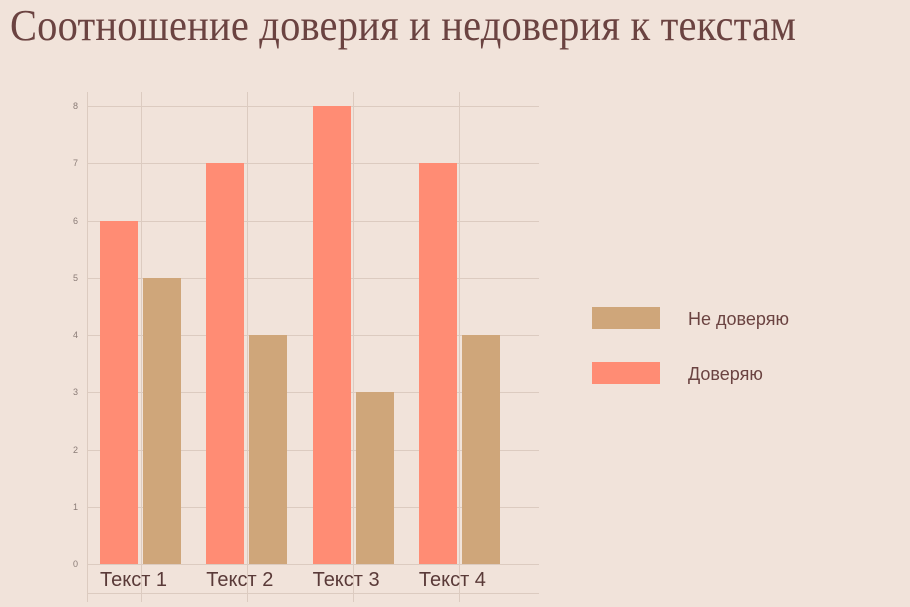  Describe the element at coordinates (738, 319) in the screenshot. I see `legend-label-distrust: Не доверяю` at that location.